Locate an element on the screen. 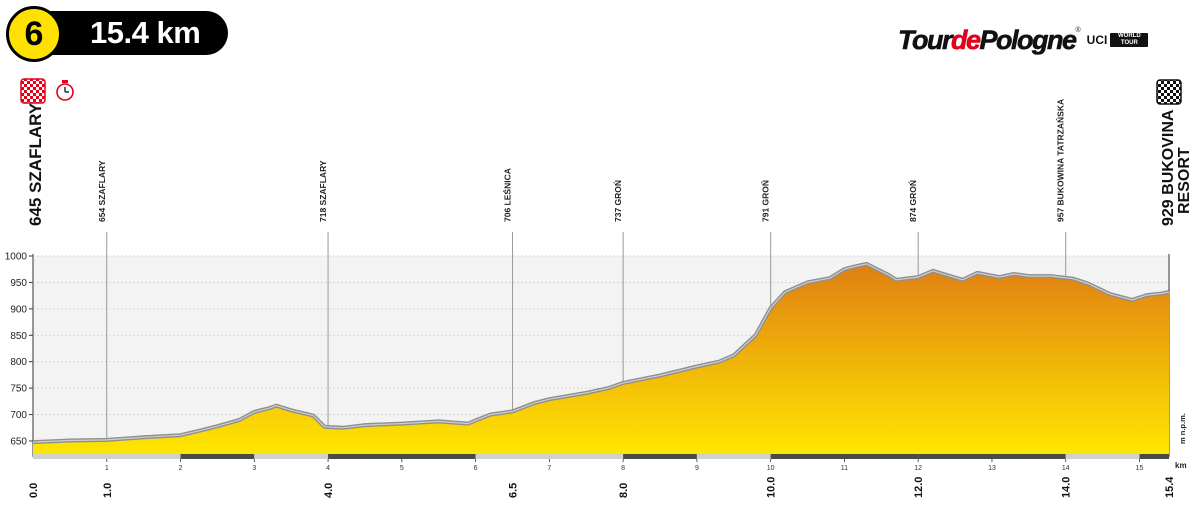  km-tick-label: 11 is located at coordinates (844, 468).